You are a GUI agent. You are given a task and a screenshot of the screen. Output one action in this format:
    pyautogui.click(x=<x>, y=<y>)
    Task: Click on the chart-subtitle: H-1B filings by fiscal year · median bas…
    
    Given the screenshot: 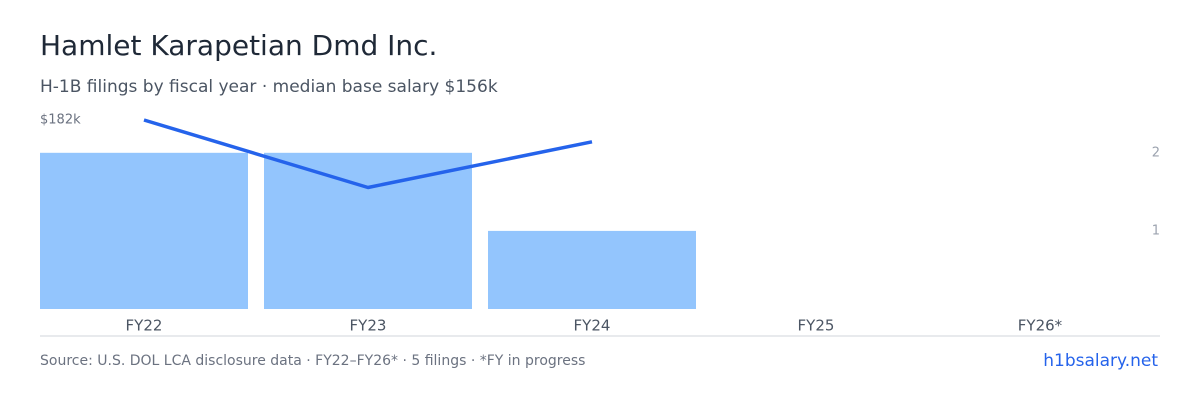 What is the action you would take?
    pyautogui.click(x=269, y=87)
    